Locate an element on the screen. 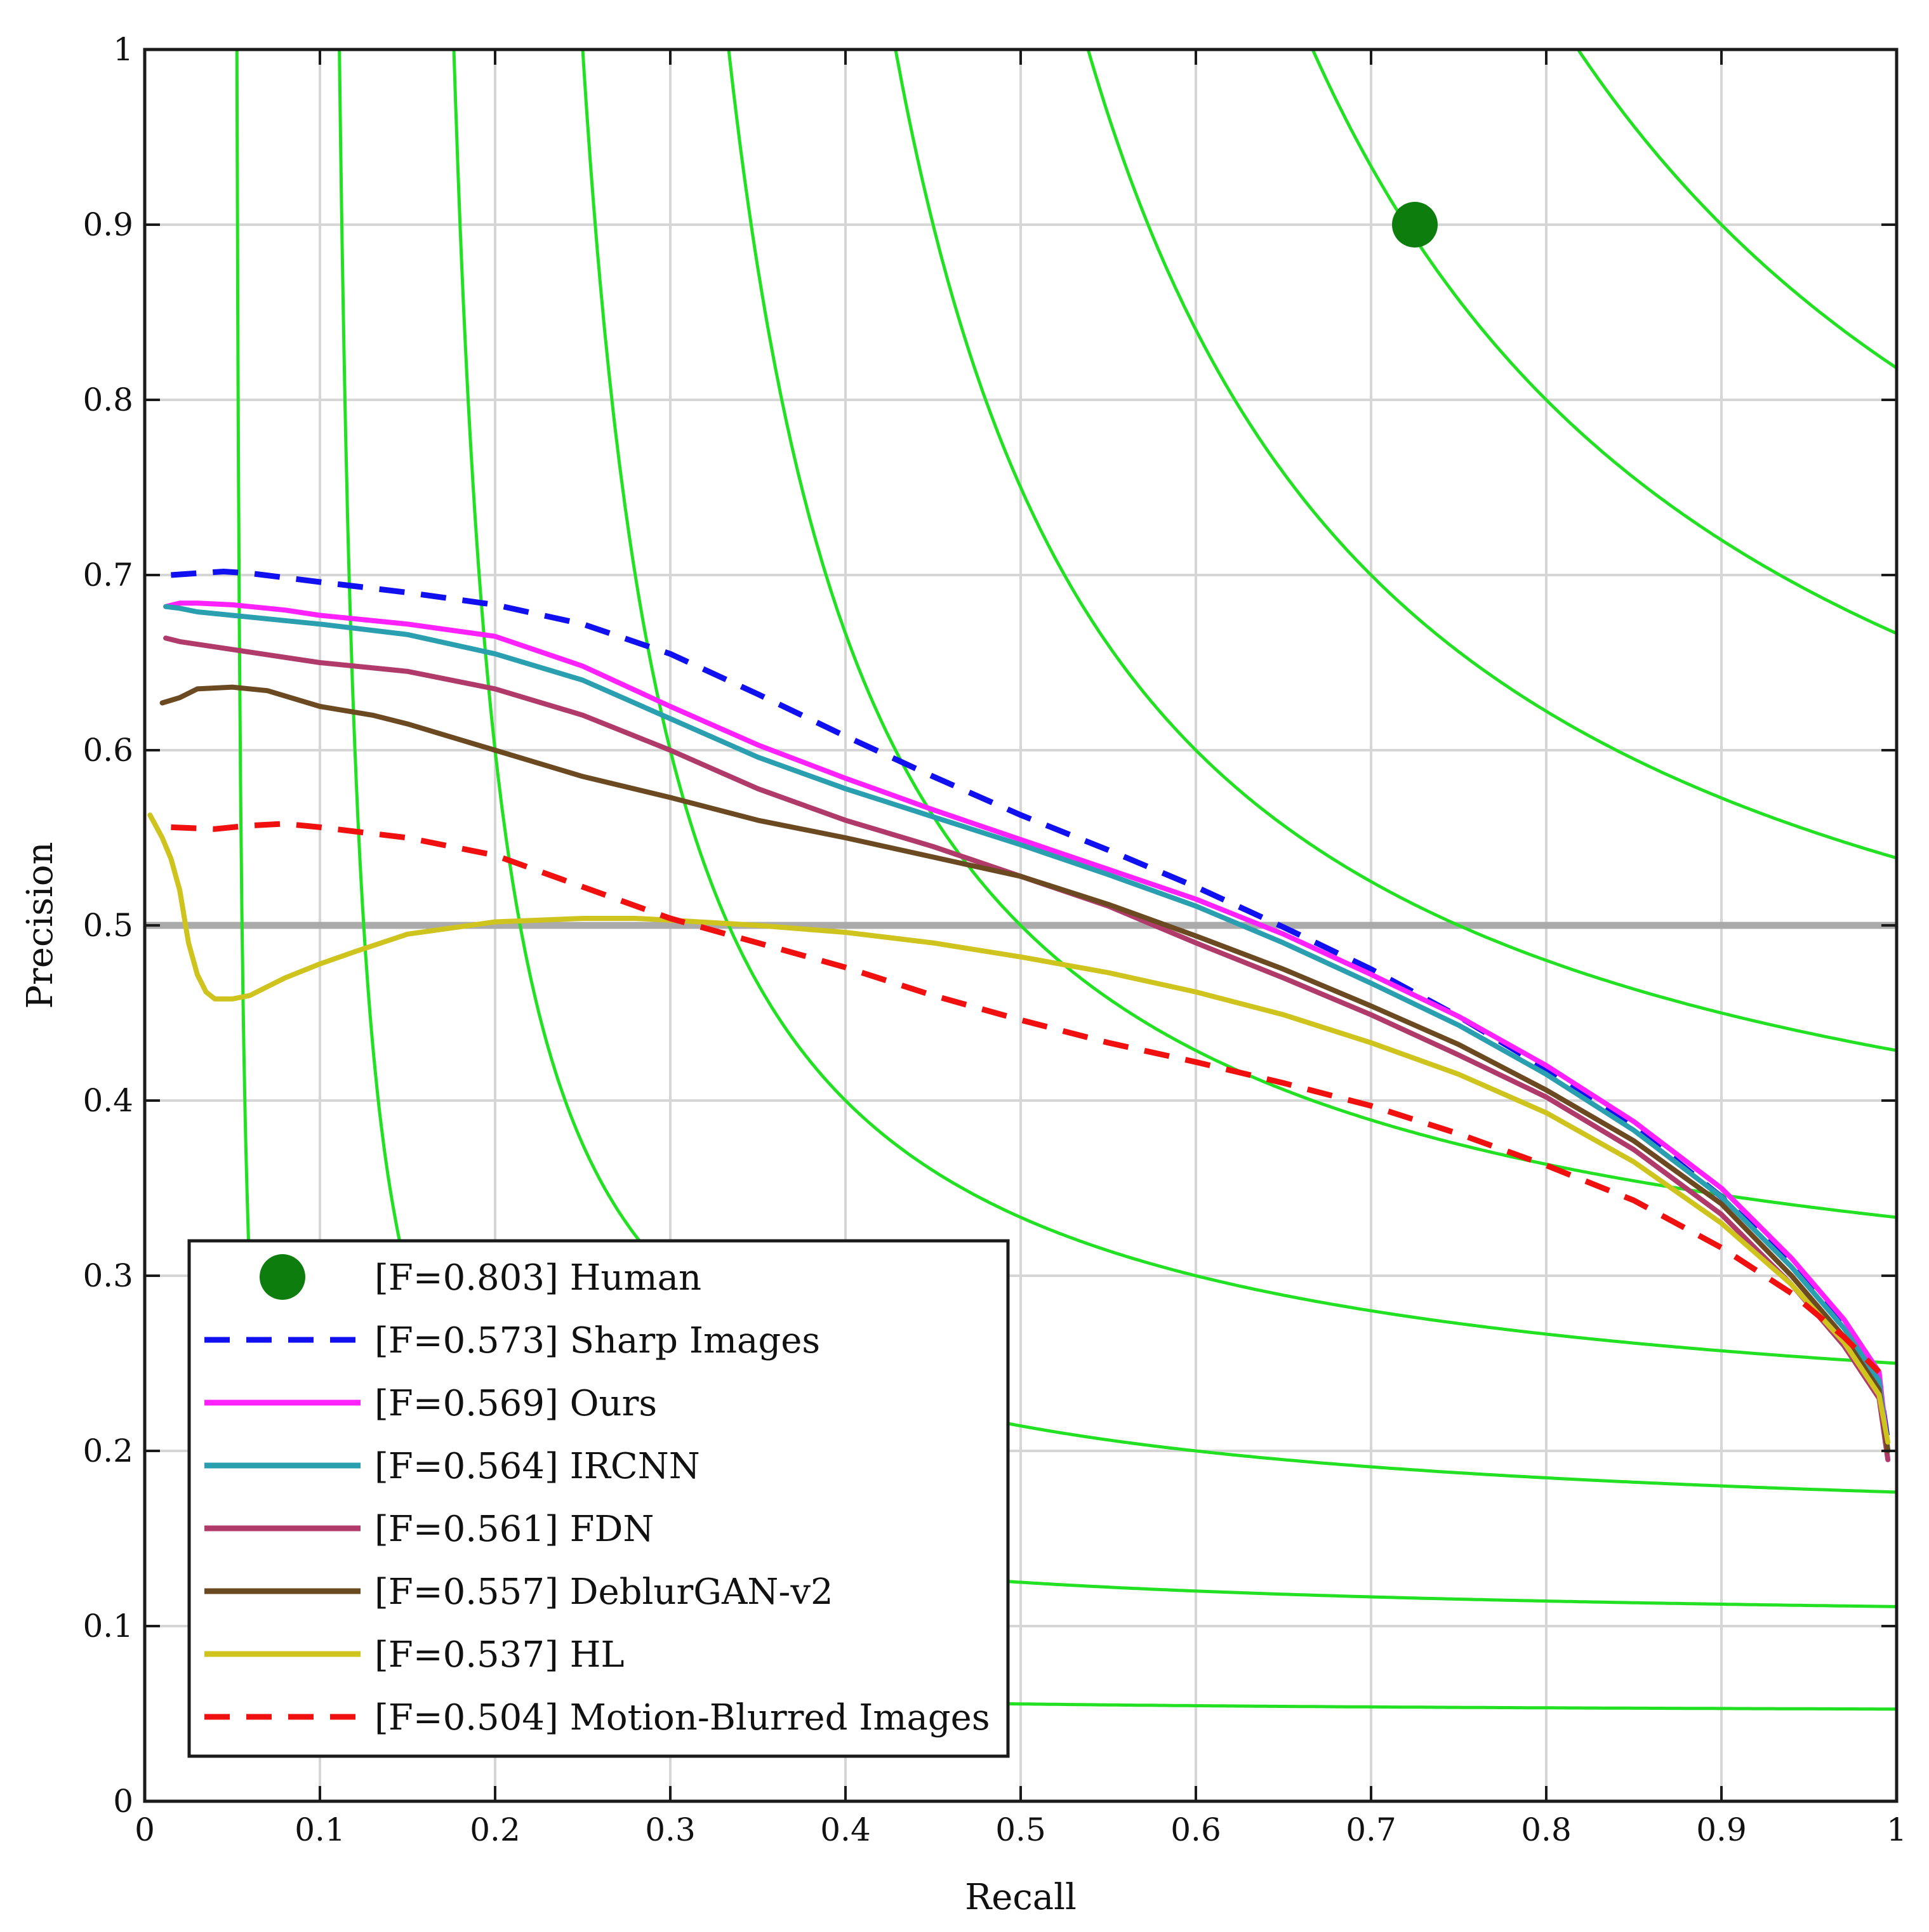 The height and width of the screenshot is (1932, 1929). legend-label-motion-blurred-images: [F=0.504] Motion-Blurred Images is located at coordinates (683, 1718).